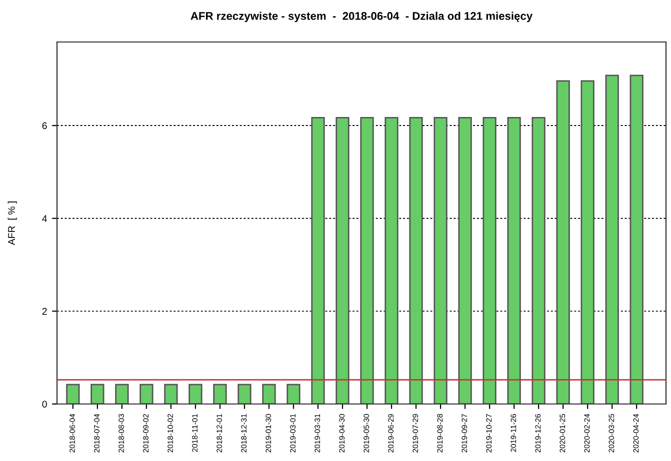 The width and height of the screenshot is (671, 461). What do you see at coordinates (361, 17) in the screenshot?
I see `chart-title: AFR rzeczywiste - system - 2018-06-04 - Dziala od 121 miesięcy` at bounding box center [361, 17].